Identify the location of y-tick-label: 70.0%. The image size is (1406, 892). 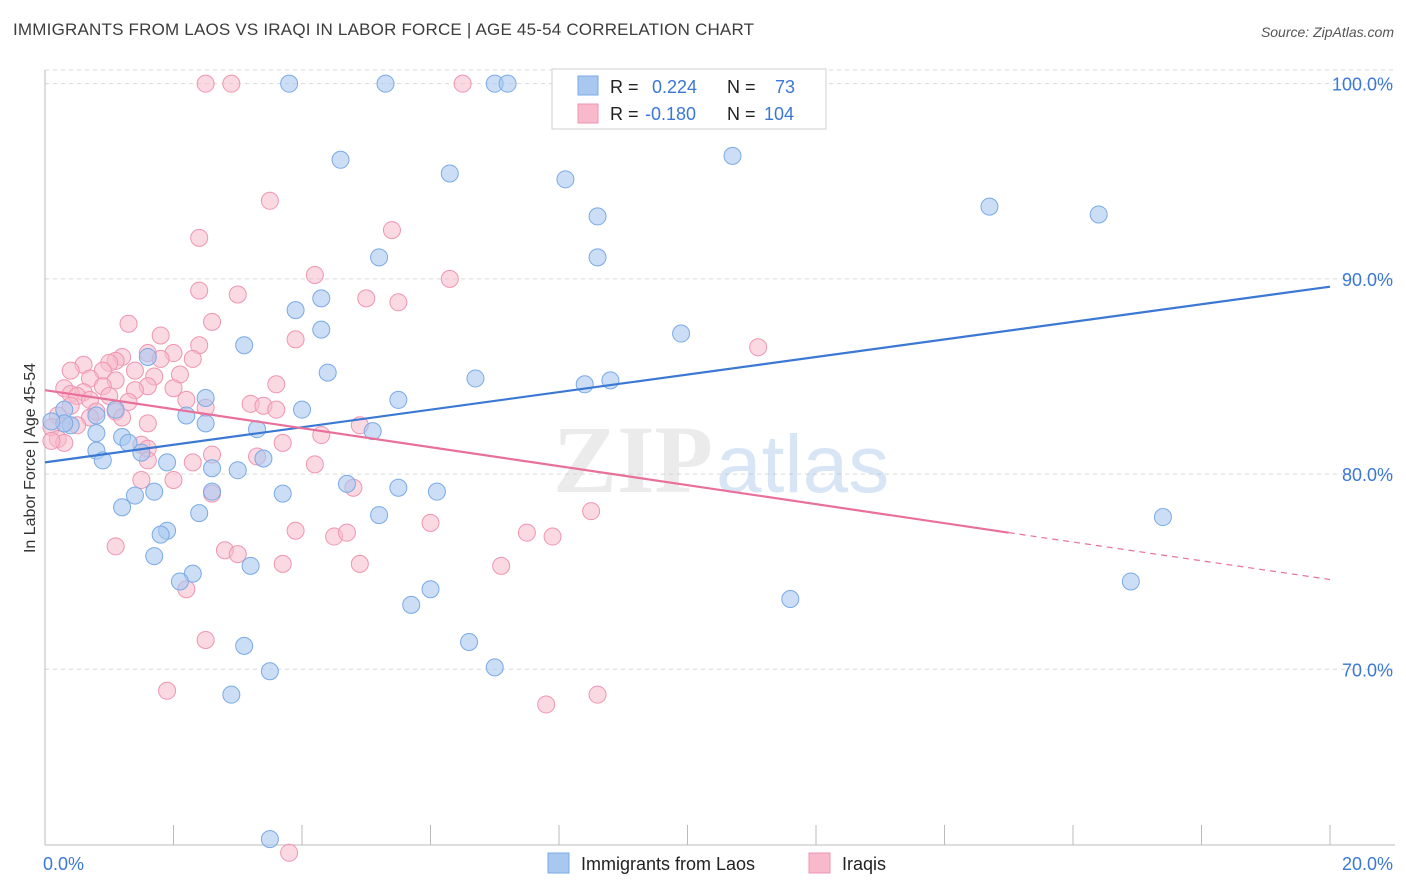
(1367, 670).